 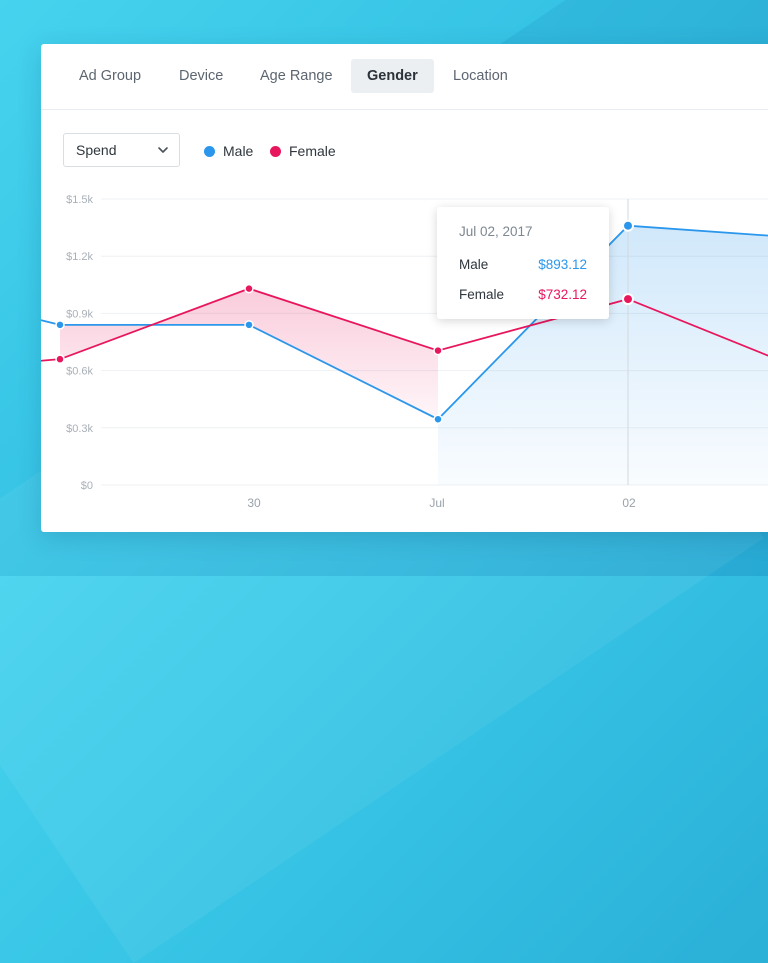 I want to click on tab-device: Device, so click(x=201, y=76).